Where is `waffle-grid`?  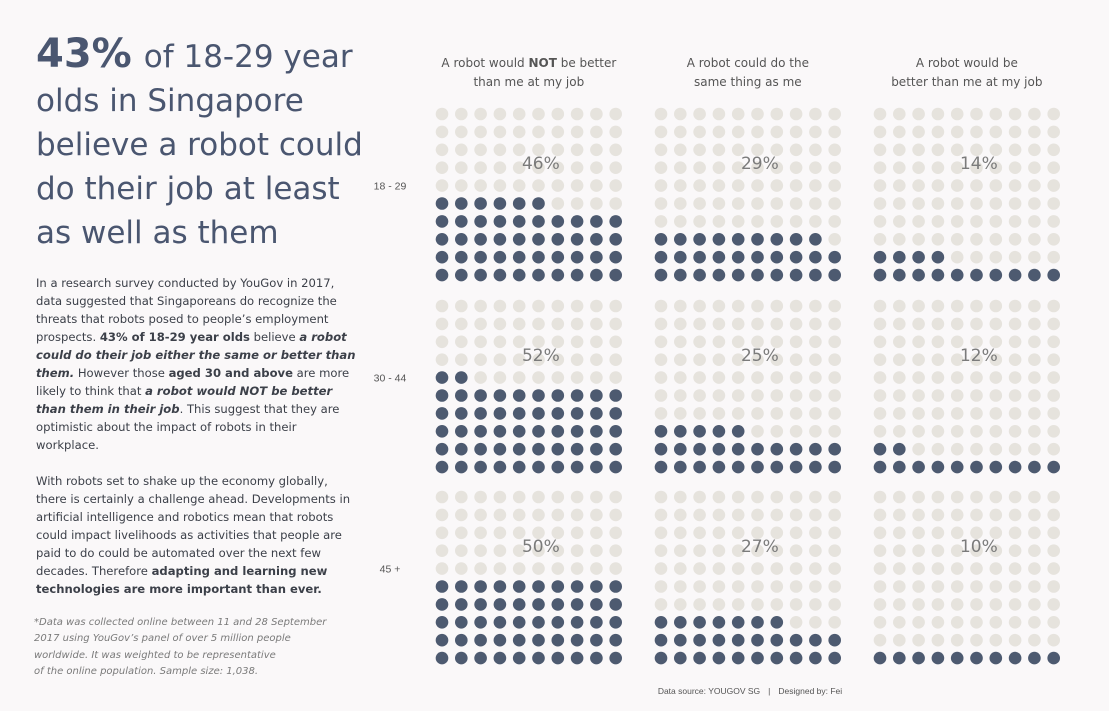
waffle-grid is located at coordinates (966, 386).